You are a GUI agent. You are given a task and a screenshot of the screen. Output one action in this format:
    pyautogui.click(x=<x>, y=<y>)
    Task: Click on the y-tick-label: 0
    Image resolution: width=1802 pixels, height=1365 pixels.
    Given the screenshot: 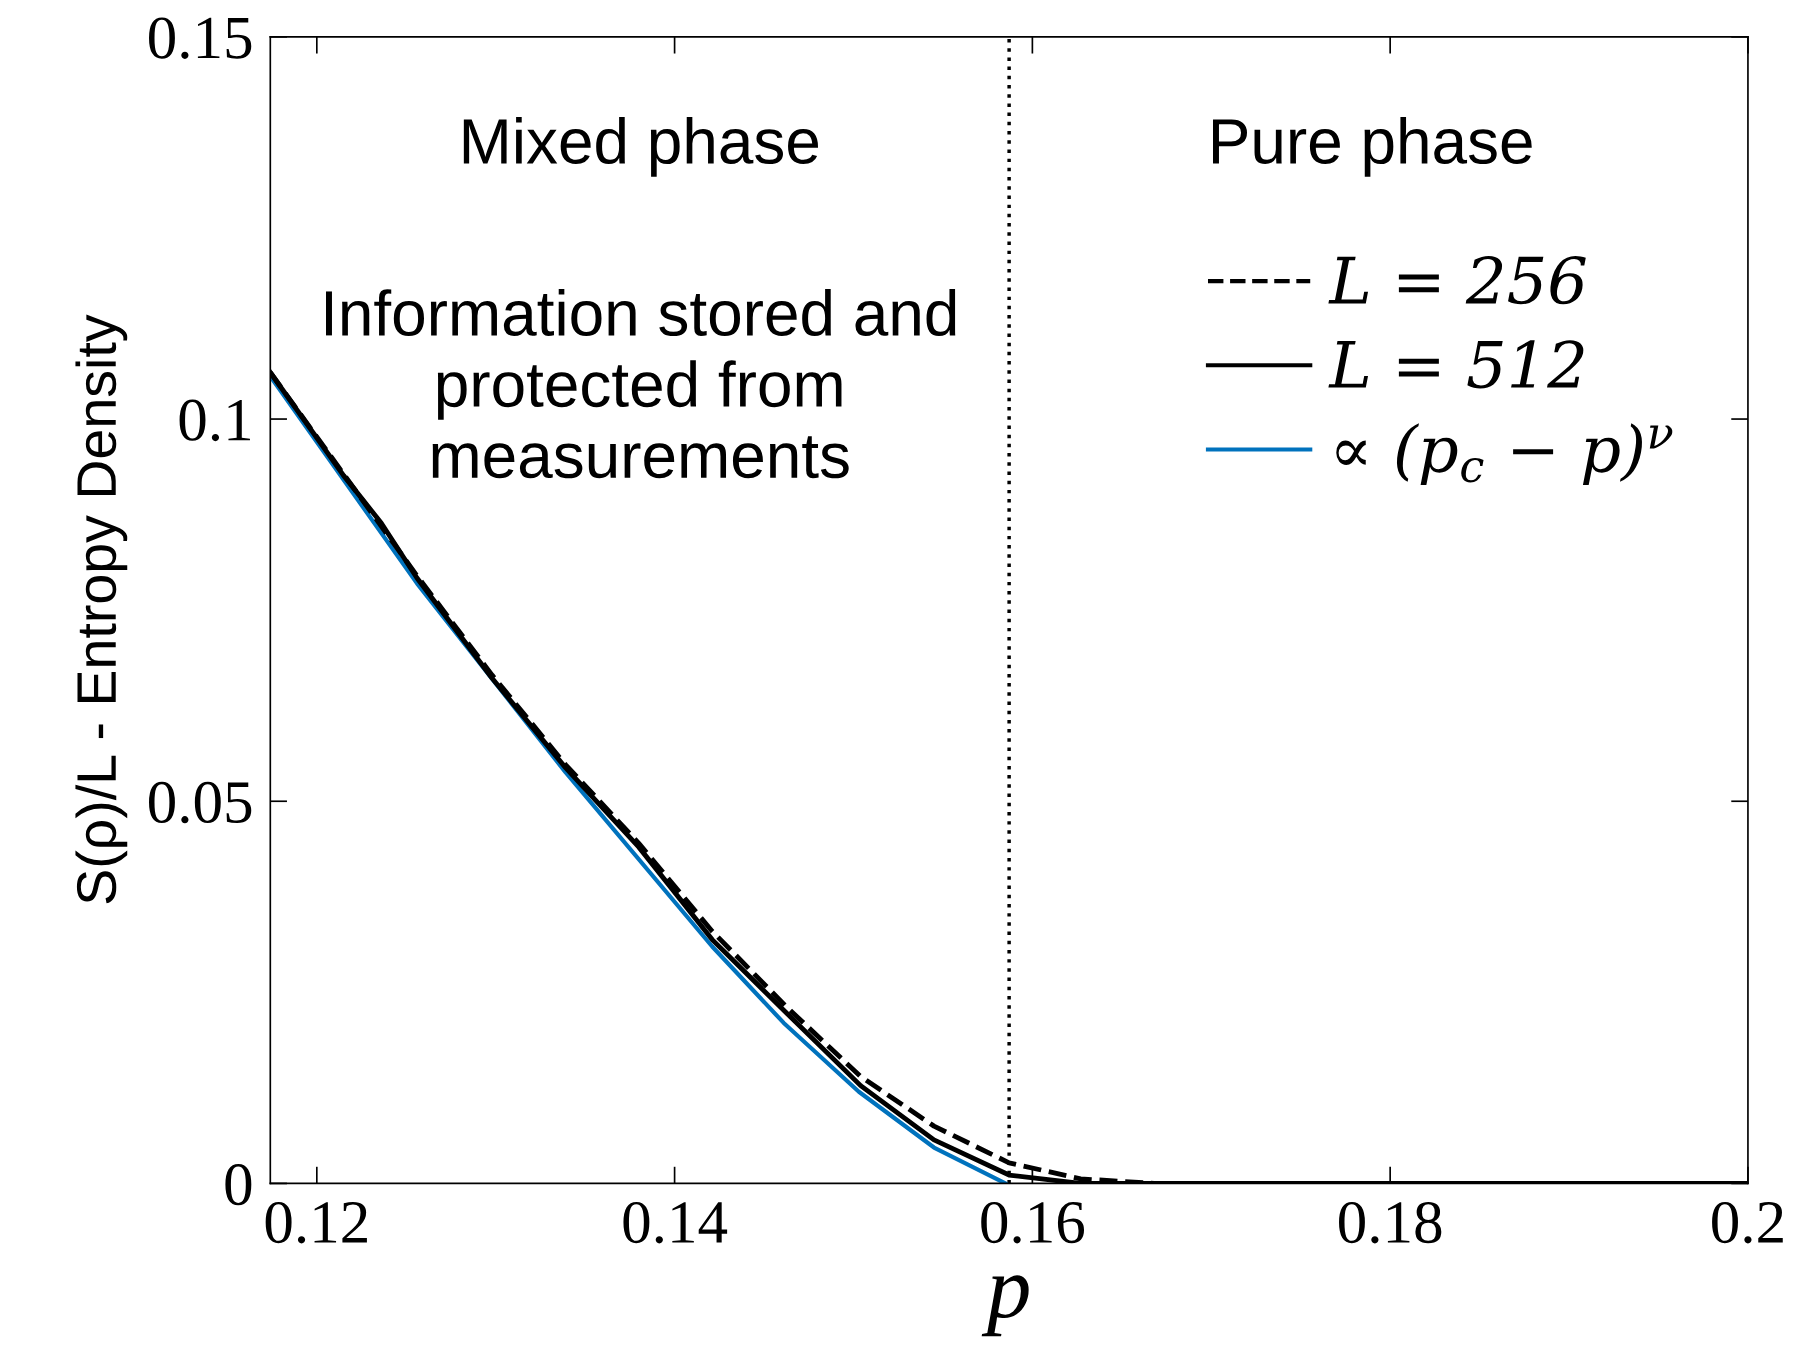 What is the action you would take?
    pyautogui.click(x=238, y=1185)
    